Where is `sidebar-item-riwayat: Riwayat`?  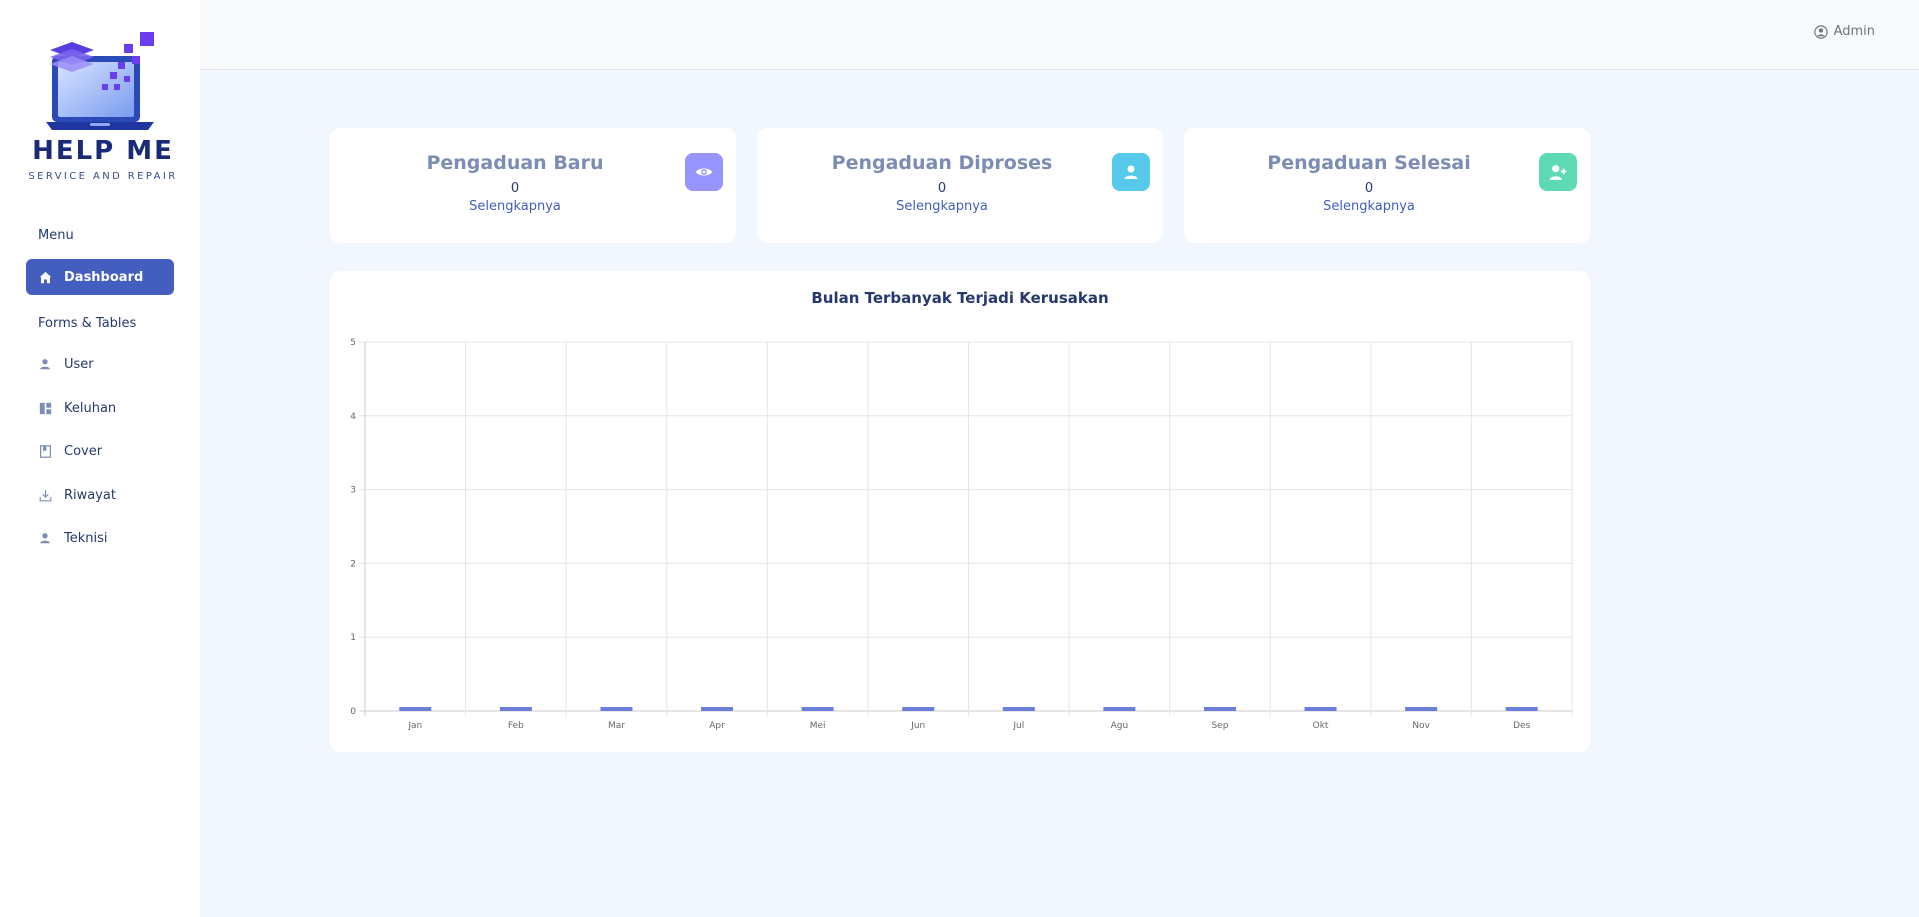
sidebar-item-riwayat: Riwayat is located at coordinates (100, 495).